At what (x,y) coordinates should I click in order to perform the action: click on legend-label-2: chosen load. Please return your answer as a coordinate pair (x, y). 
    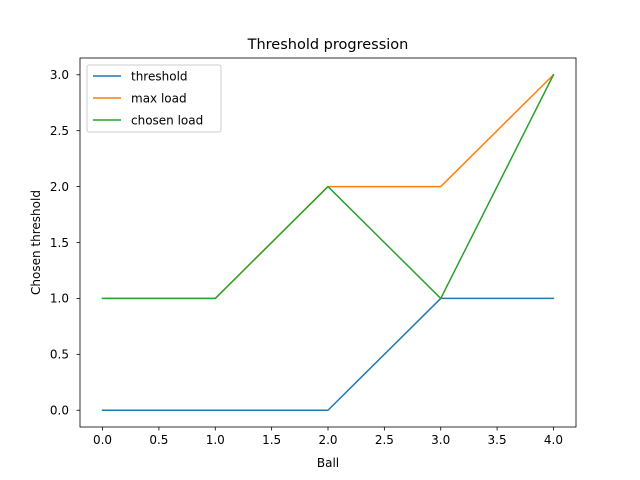
    Looking at the image, I should click on (167, 120).